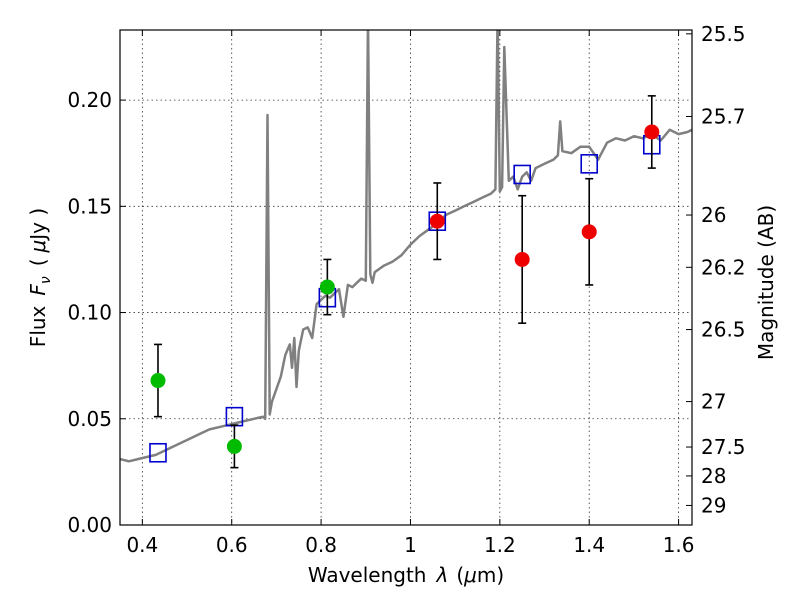  I want to click on x-tick-label-6: 1.6, so click(679, 545).